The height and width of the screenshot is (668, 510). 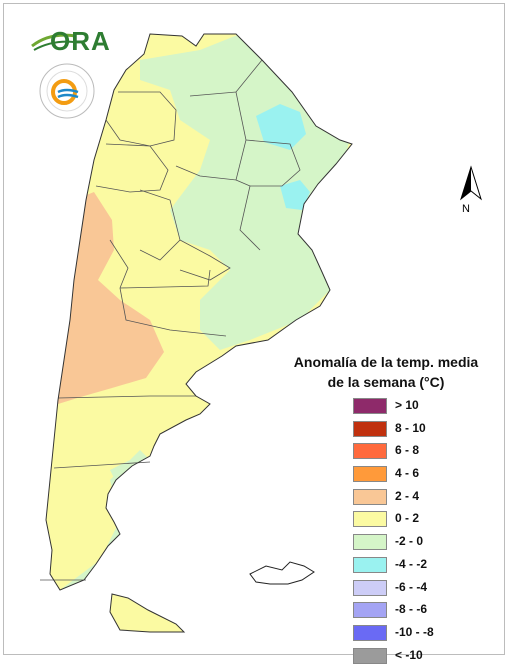 I want to click on north-label: N, so click(x=466, y=209).